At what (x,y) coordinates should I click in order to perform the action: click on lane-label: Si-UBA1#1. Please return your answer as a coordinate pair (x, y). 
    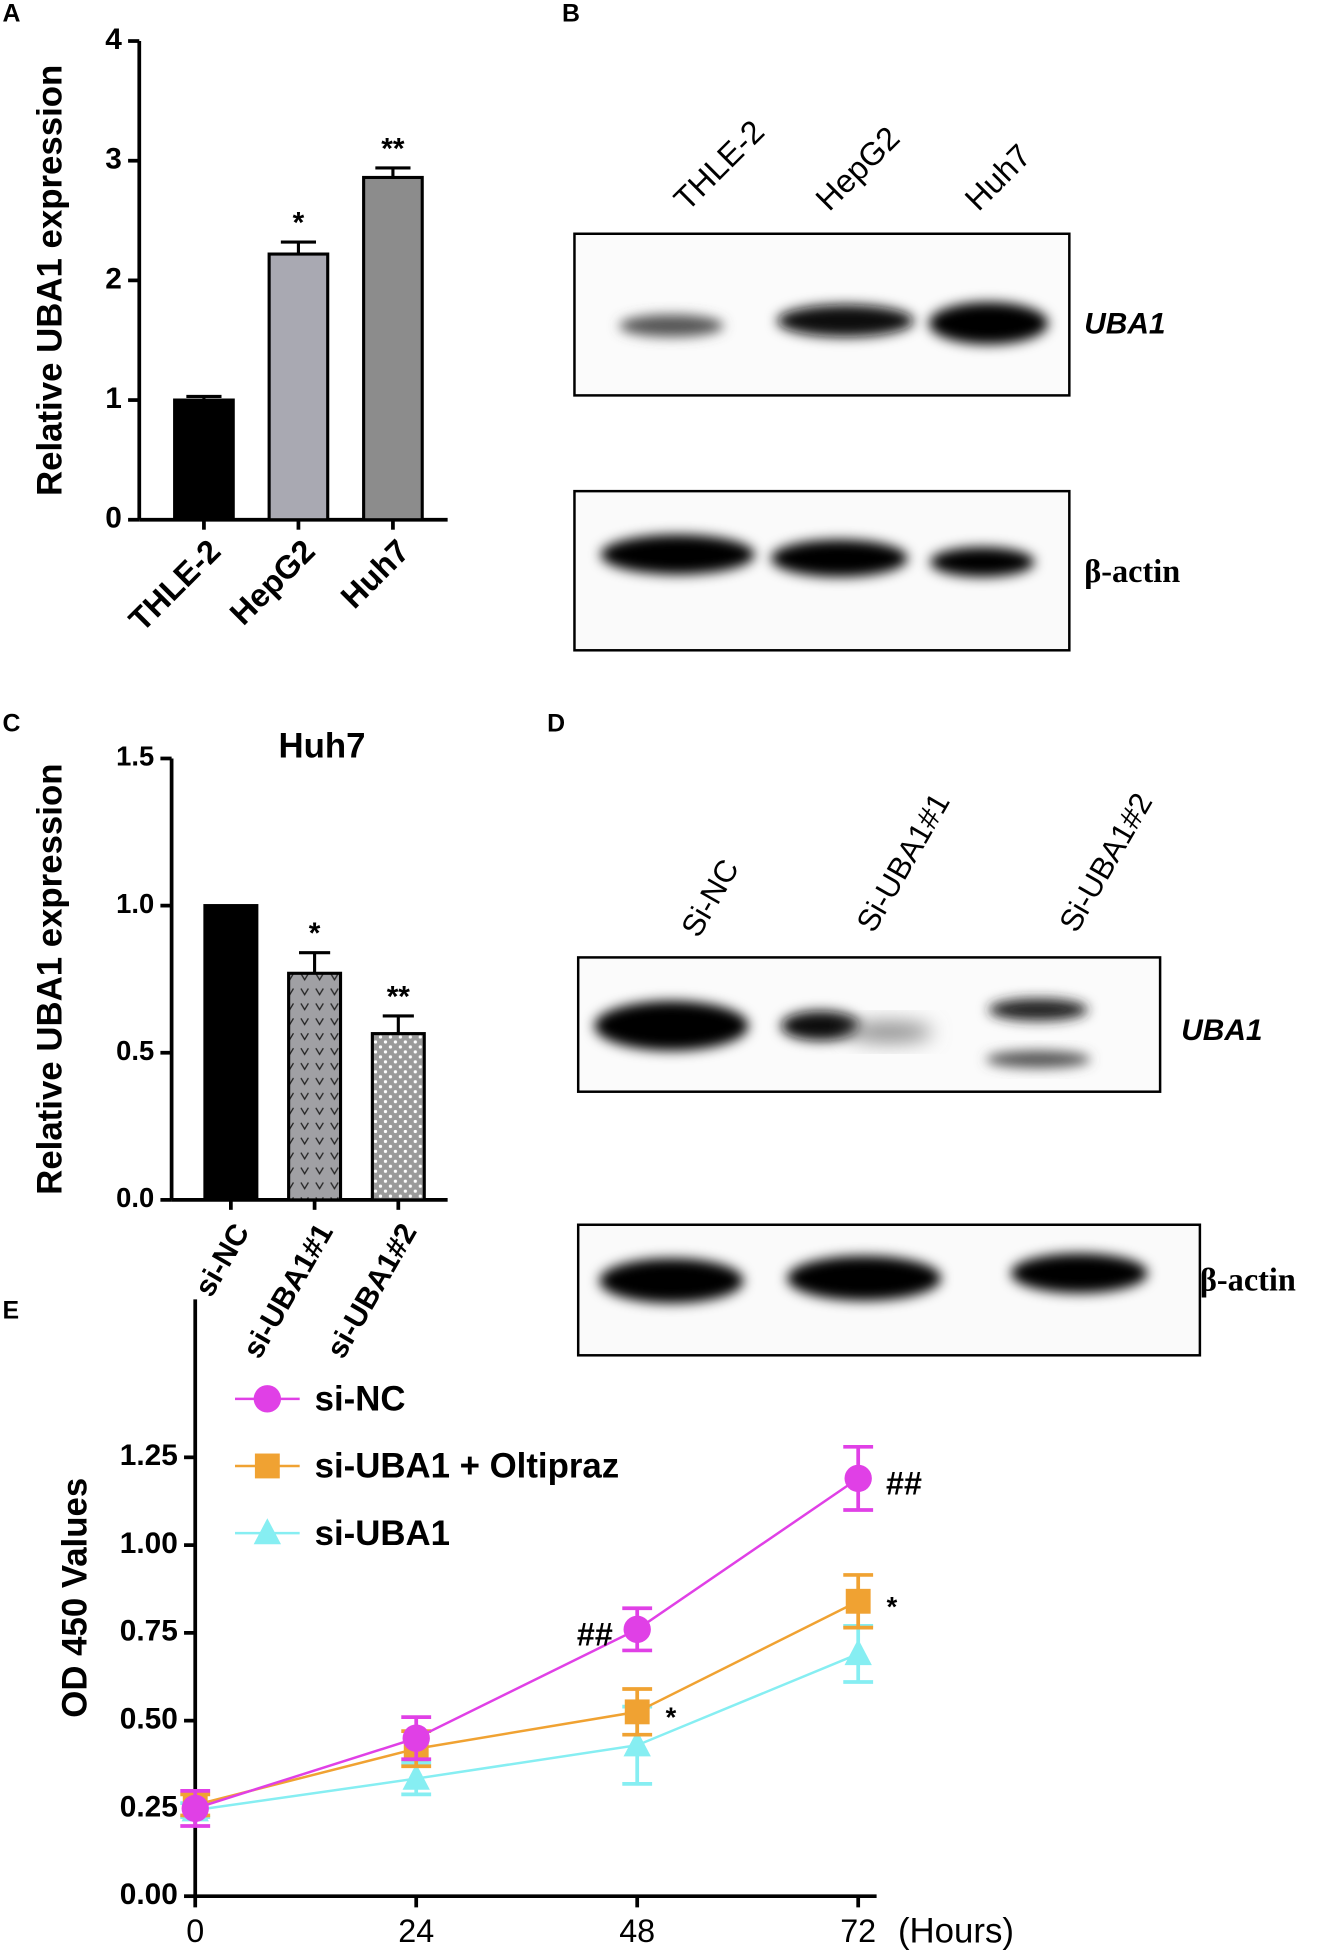
    Looking at the image, I should click on (903, 862).